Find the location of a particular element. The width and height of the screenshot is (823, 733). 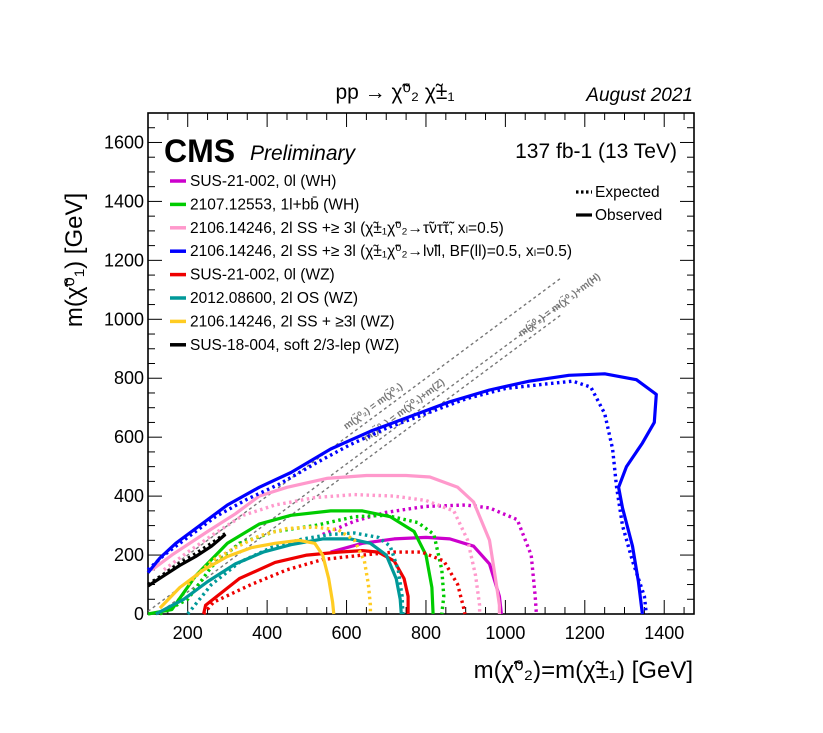

x-axis-title: m(χ̃⁰₂)=m(χ̃±₁) [GeV] is located at coordinates (583, 670).